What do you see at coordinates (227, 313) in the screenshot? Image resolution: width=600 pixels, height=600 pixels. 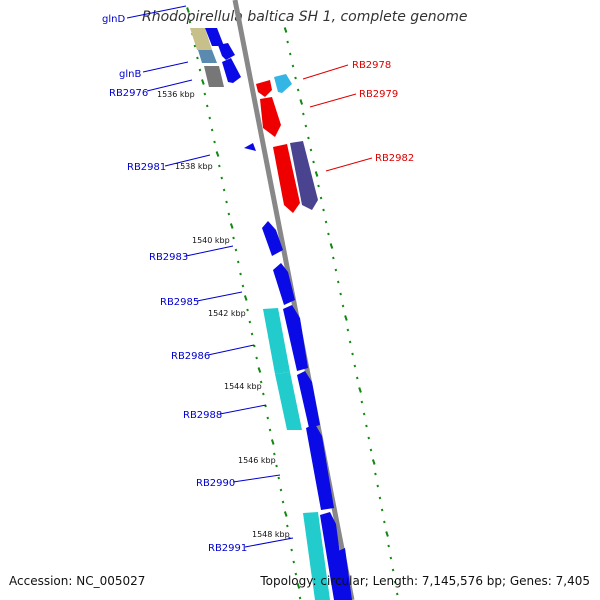 I see `kbp-label: 1542 kbp` at bounding box center [227, 313].